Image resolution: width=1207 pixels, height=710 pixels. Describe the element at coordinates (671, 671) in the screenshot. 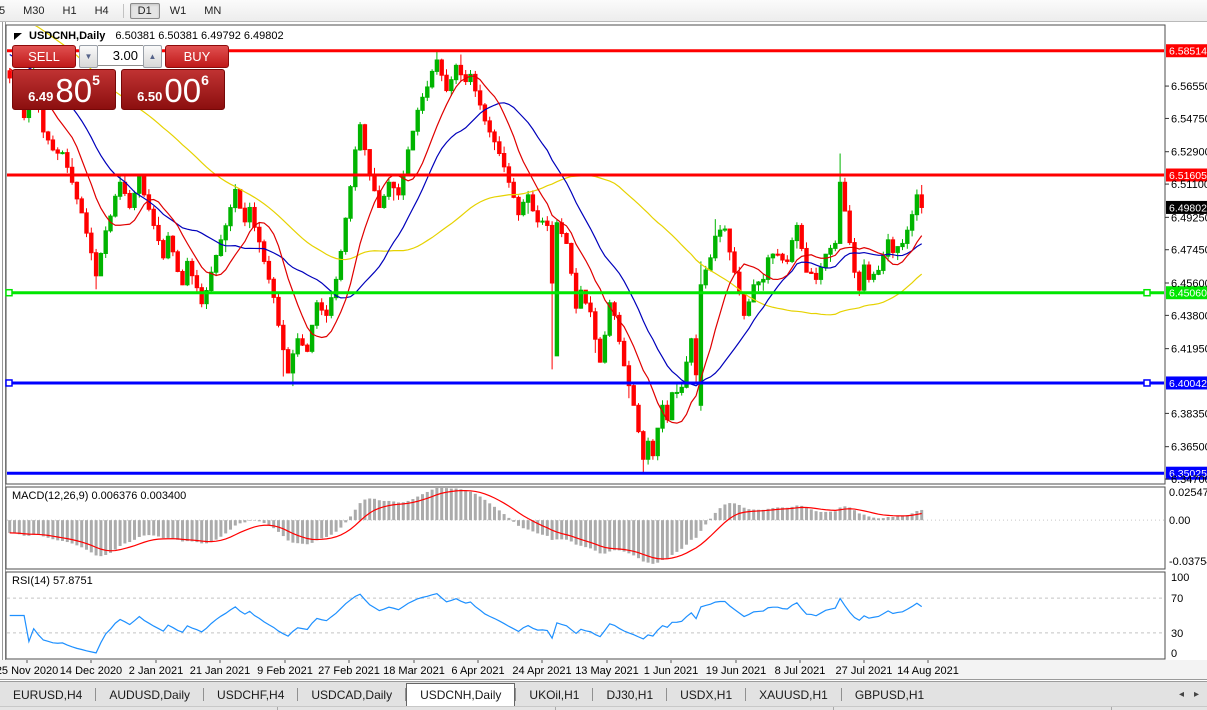

I see `date-label: 1 Jun 2021` at that location.